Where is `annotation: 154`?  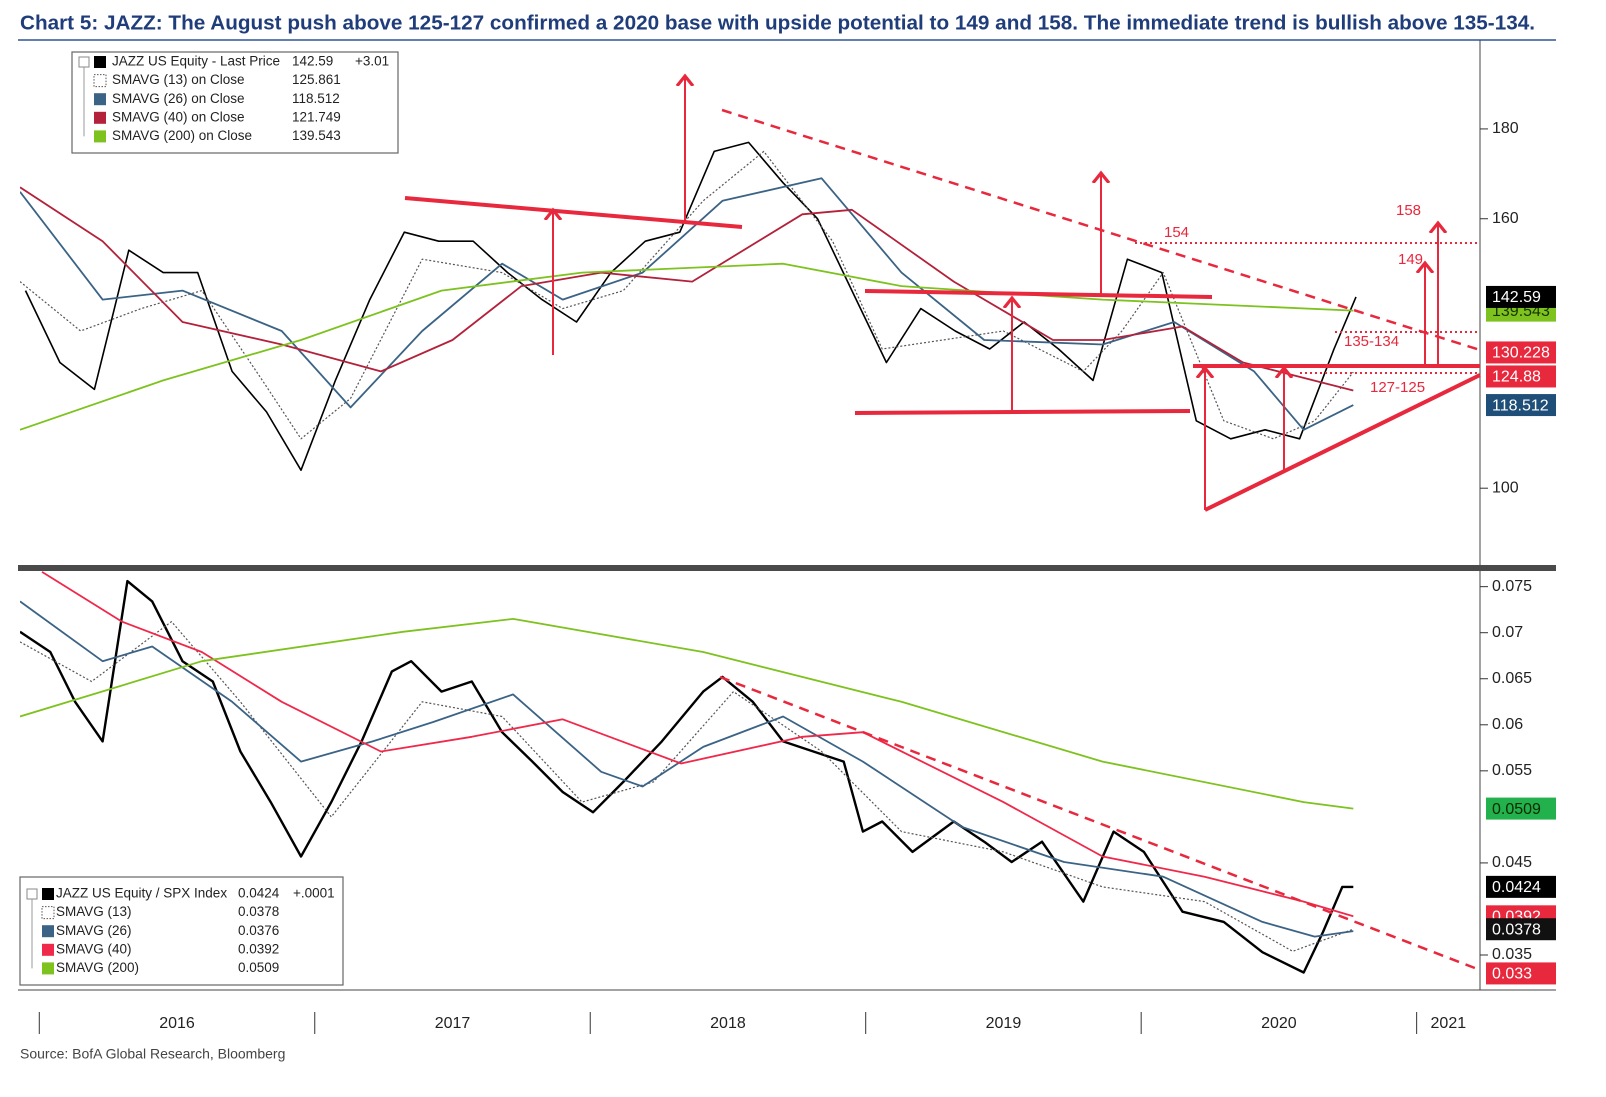 annotation: 154 is located at coordinates (1176, 232).